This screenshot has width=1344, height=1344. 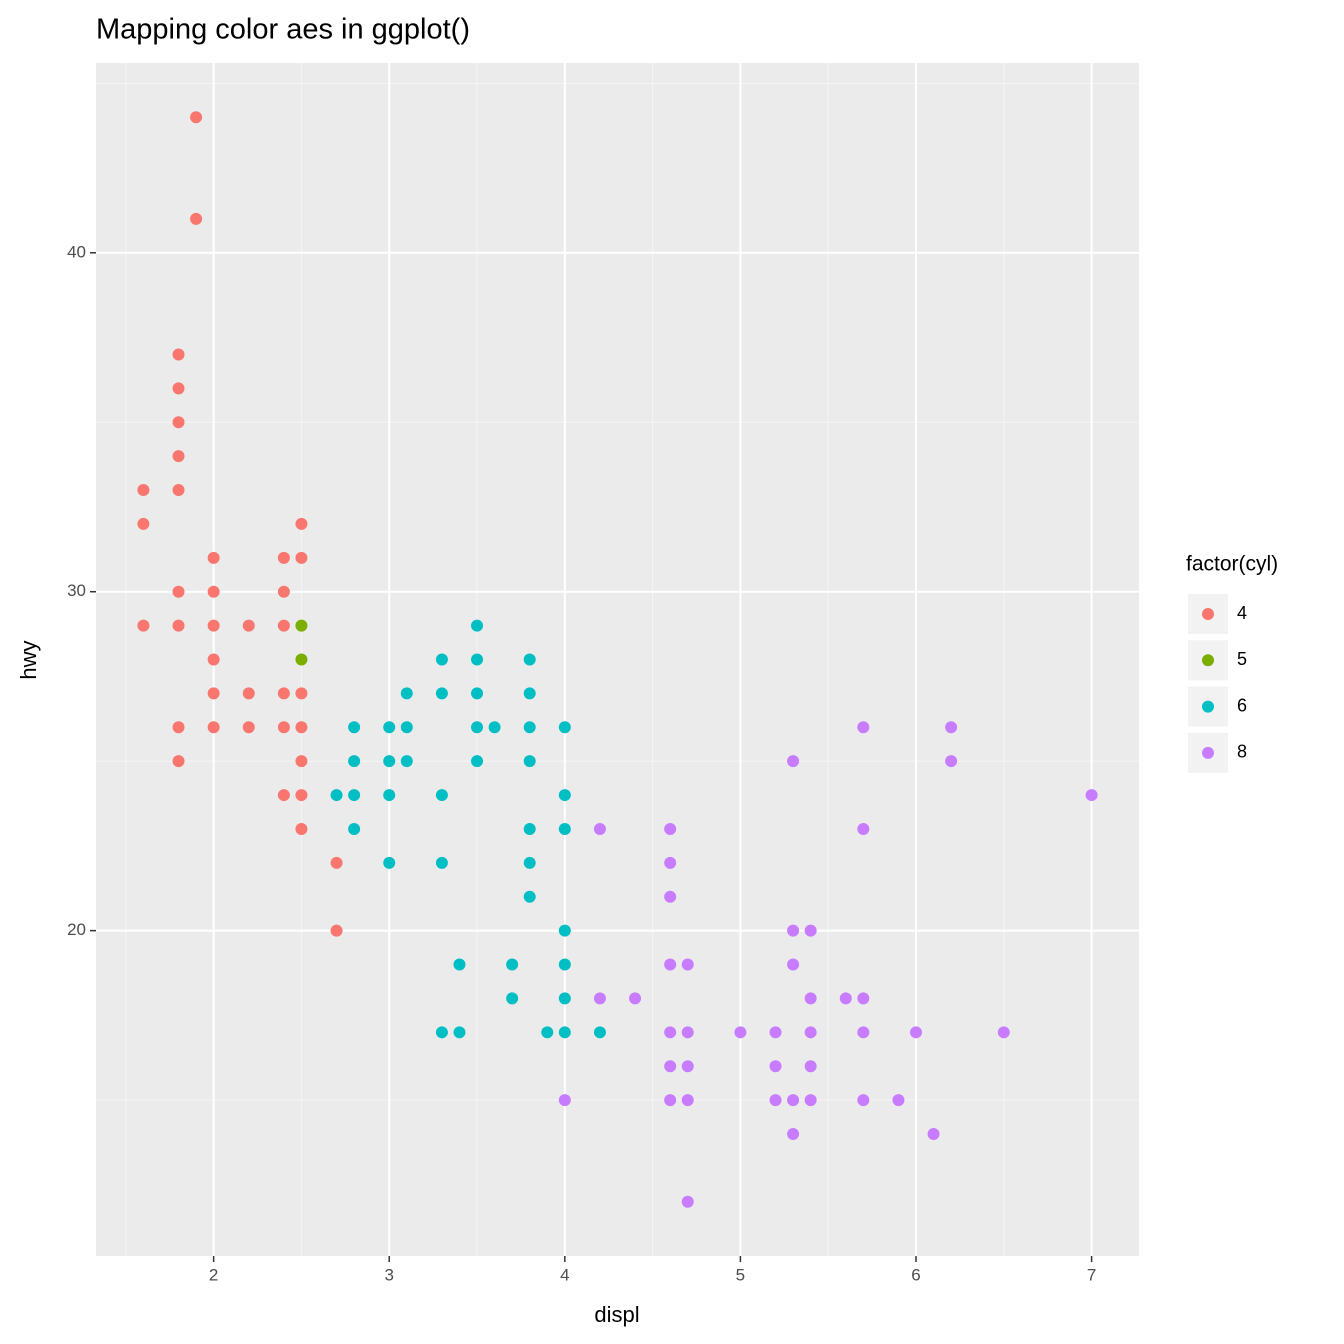 What do you see at coordinates (76, 251) in the screenshot?
I see `y-tick-label: 40` at bounding box center [76, 251].